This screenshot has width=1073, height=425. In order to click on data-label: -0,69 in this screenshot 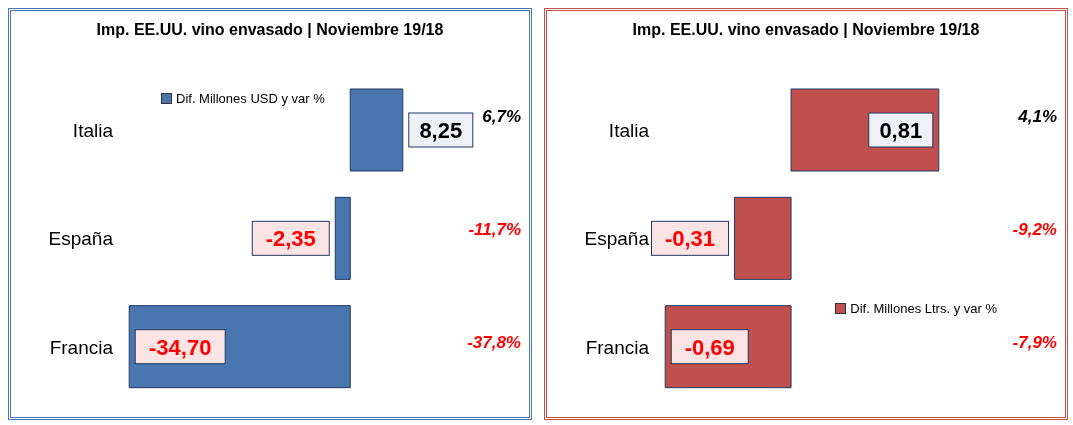, I will do `click(709, 347)`.